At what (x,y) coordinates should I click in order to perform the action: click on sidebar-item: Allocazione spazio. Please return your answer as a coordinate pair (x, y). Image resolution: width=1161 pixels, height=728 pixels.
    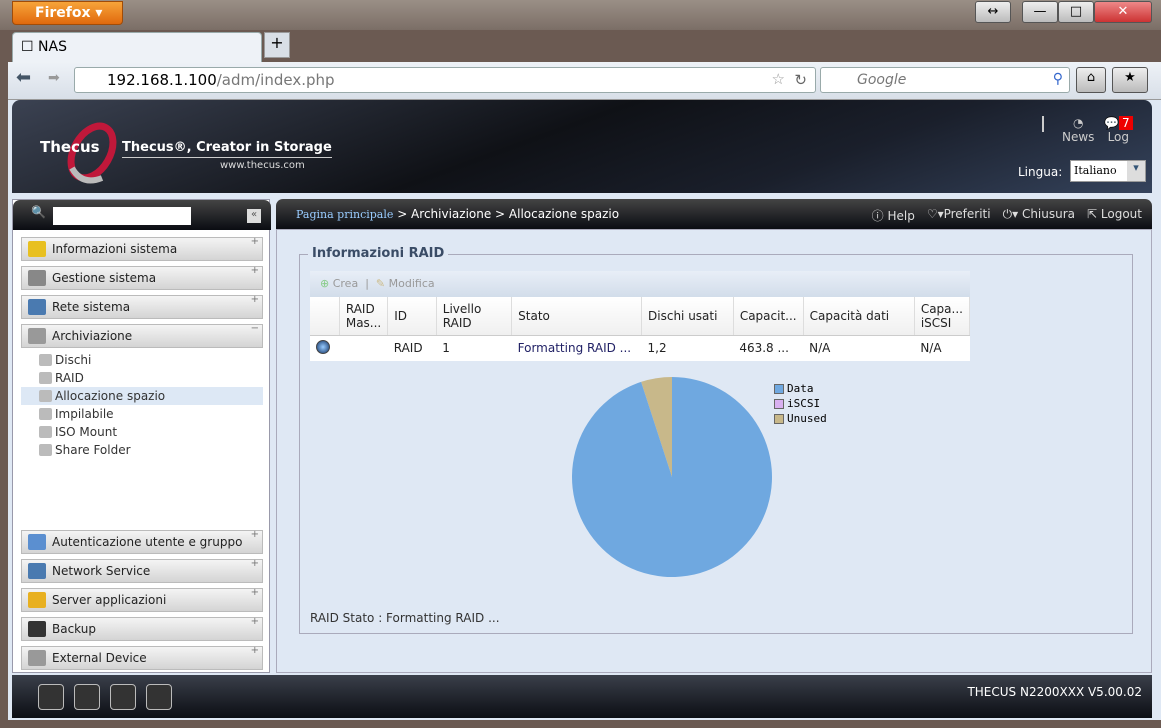
    Looking at the image, I should click on (142, 396).